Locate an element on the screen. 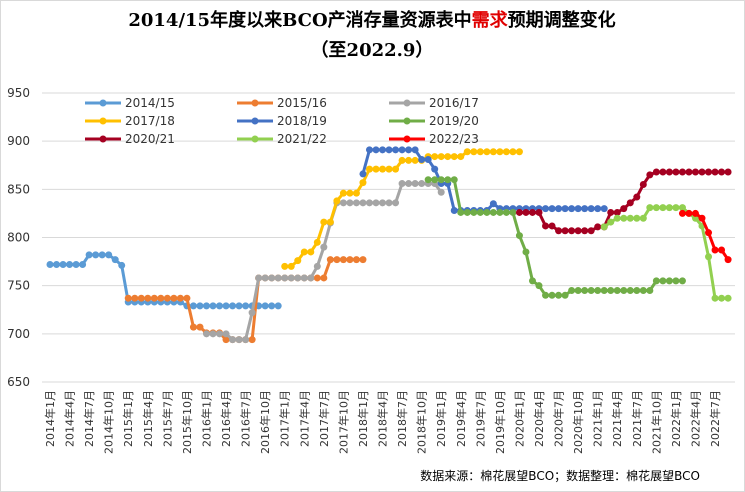  legend-label: 2019/20 is located at coordinates (454, 121).